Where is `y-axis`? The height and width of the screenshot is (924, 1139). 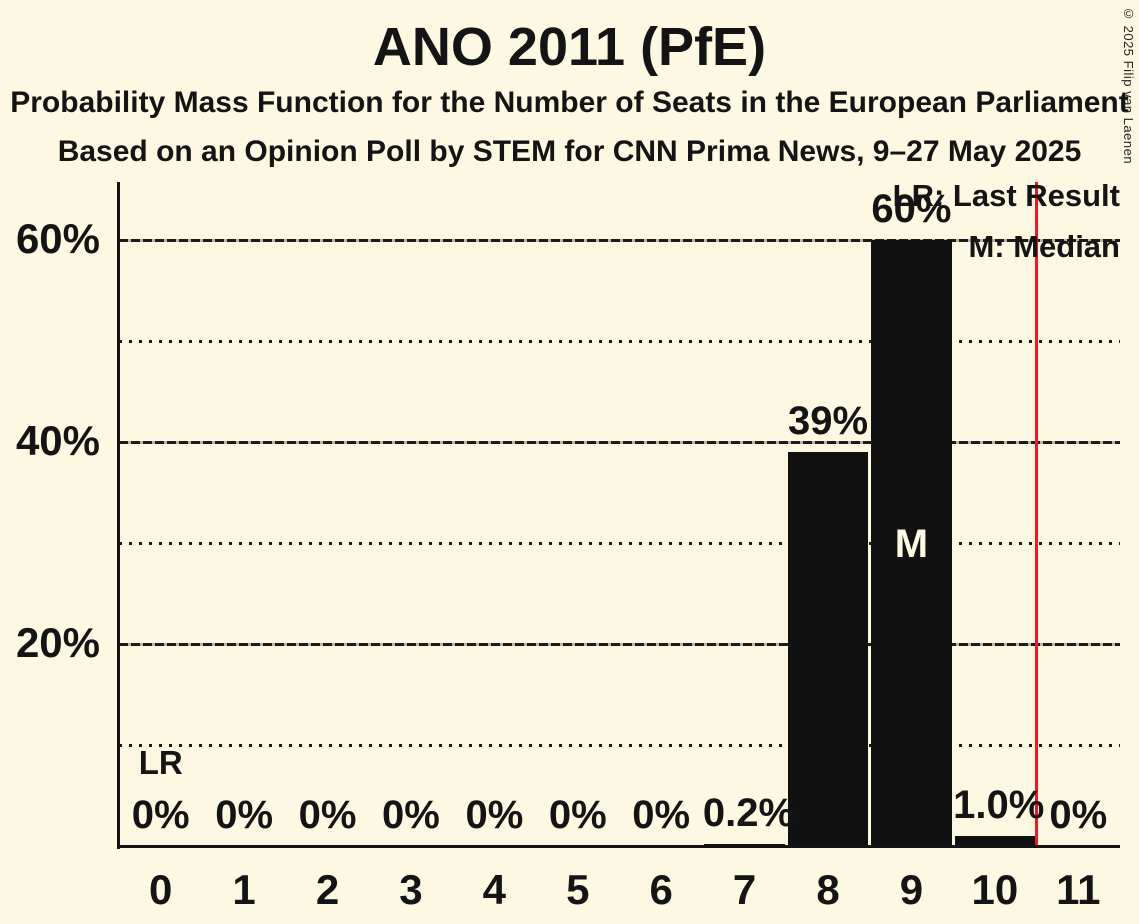 y-axis is located at coordinates (118, 515).